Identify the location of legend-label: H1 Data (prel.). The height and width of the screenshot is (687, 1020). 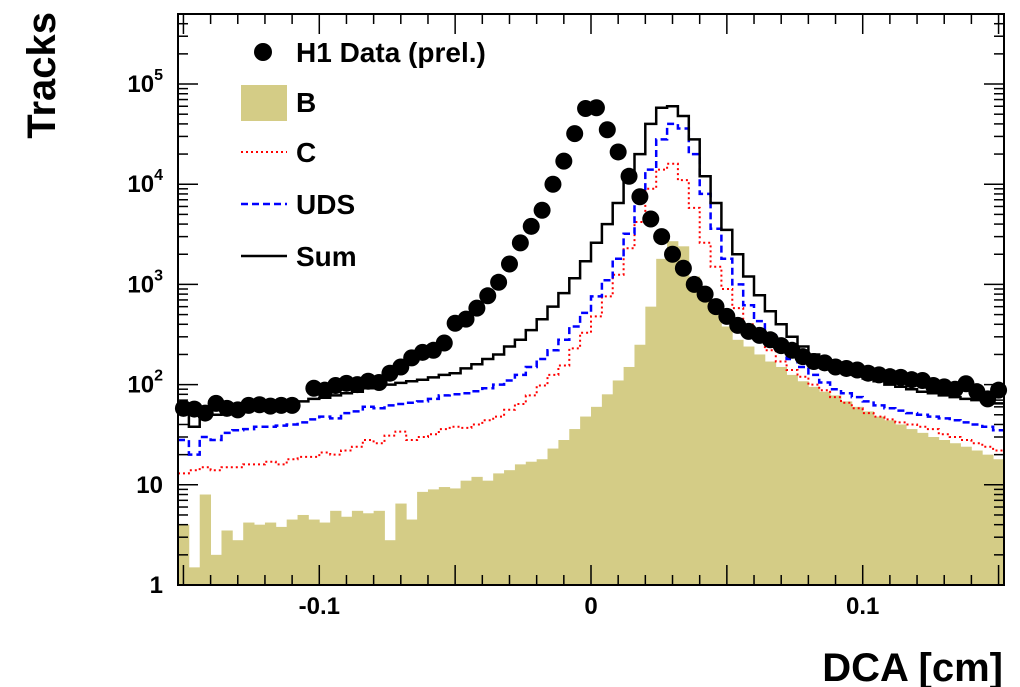
(391, 52).